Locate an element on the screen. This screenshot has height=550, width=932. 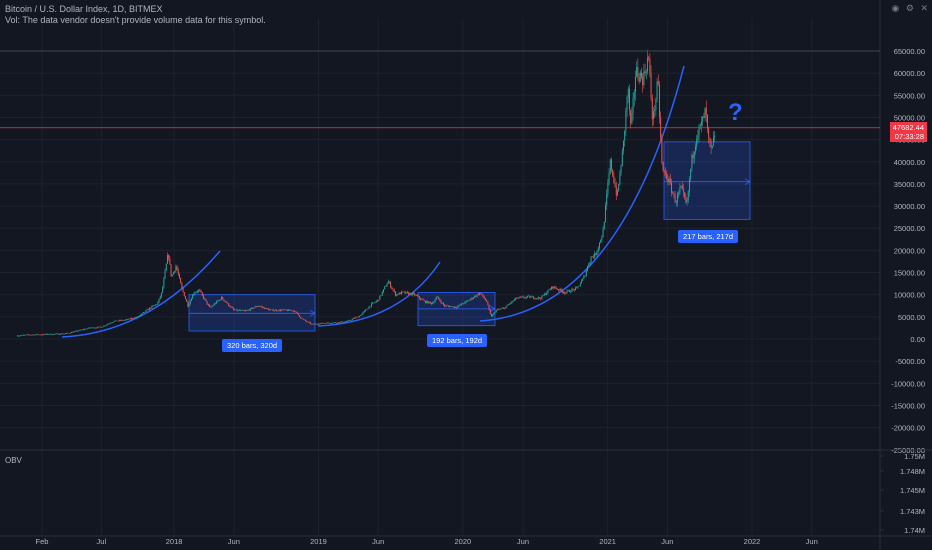
range-label-1: 320 bars, 320d is located at coordinates (252, 345).